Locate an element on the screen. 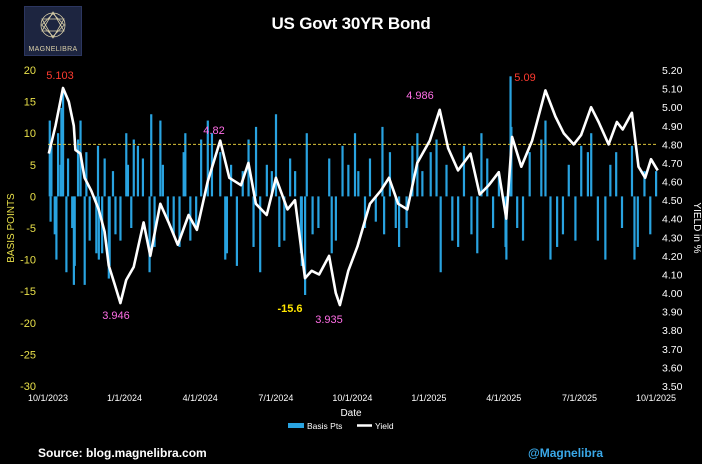 The height and width of the screenshot is (464, 702). x-tick: 4/1/2025 is located at coordinates (503, 398).